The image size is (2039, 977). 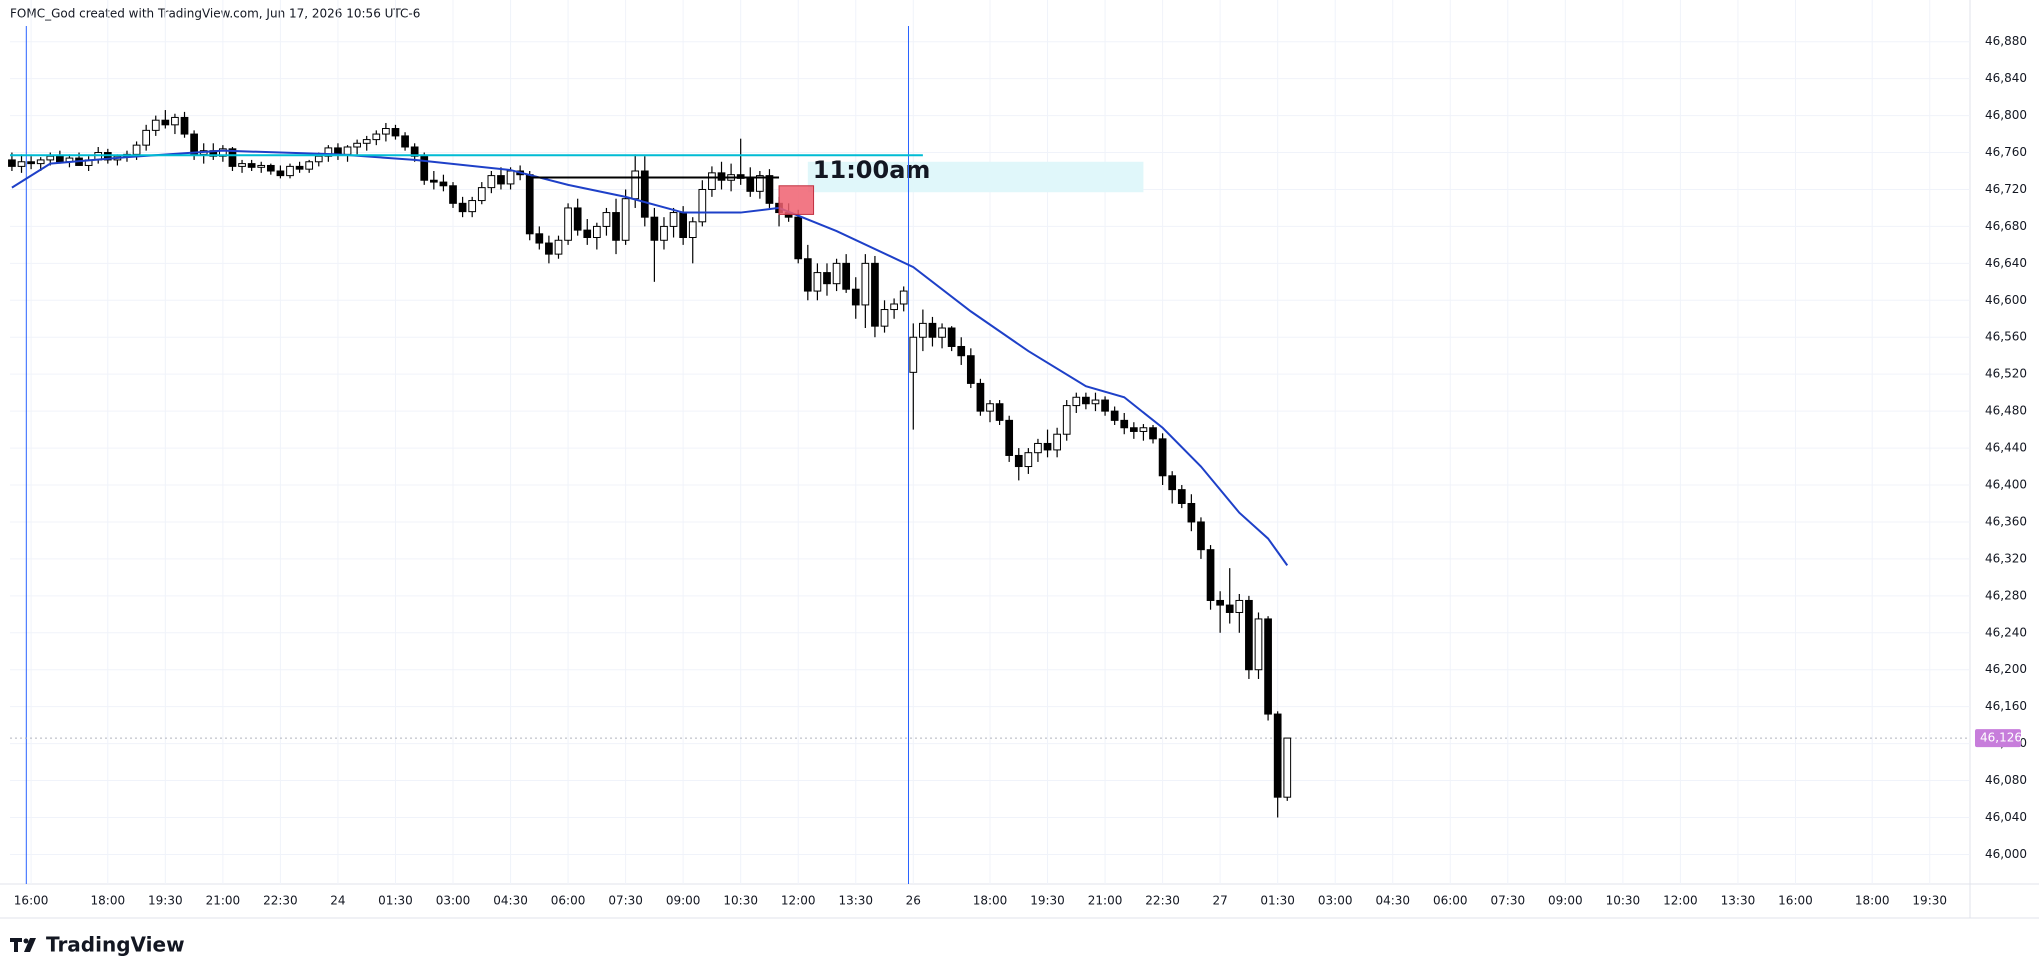 I want to click on logo-icon, so click(x=23, y=945).